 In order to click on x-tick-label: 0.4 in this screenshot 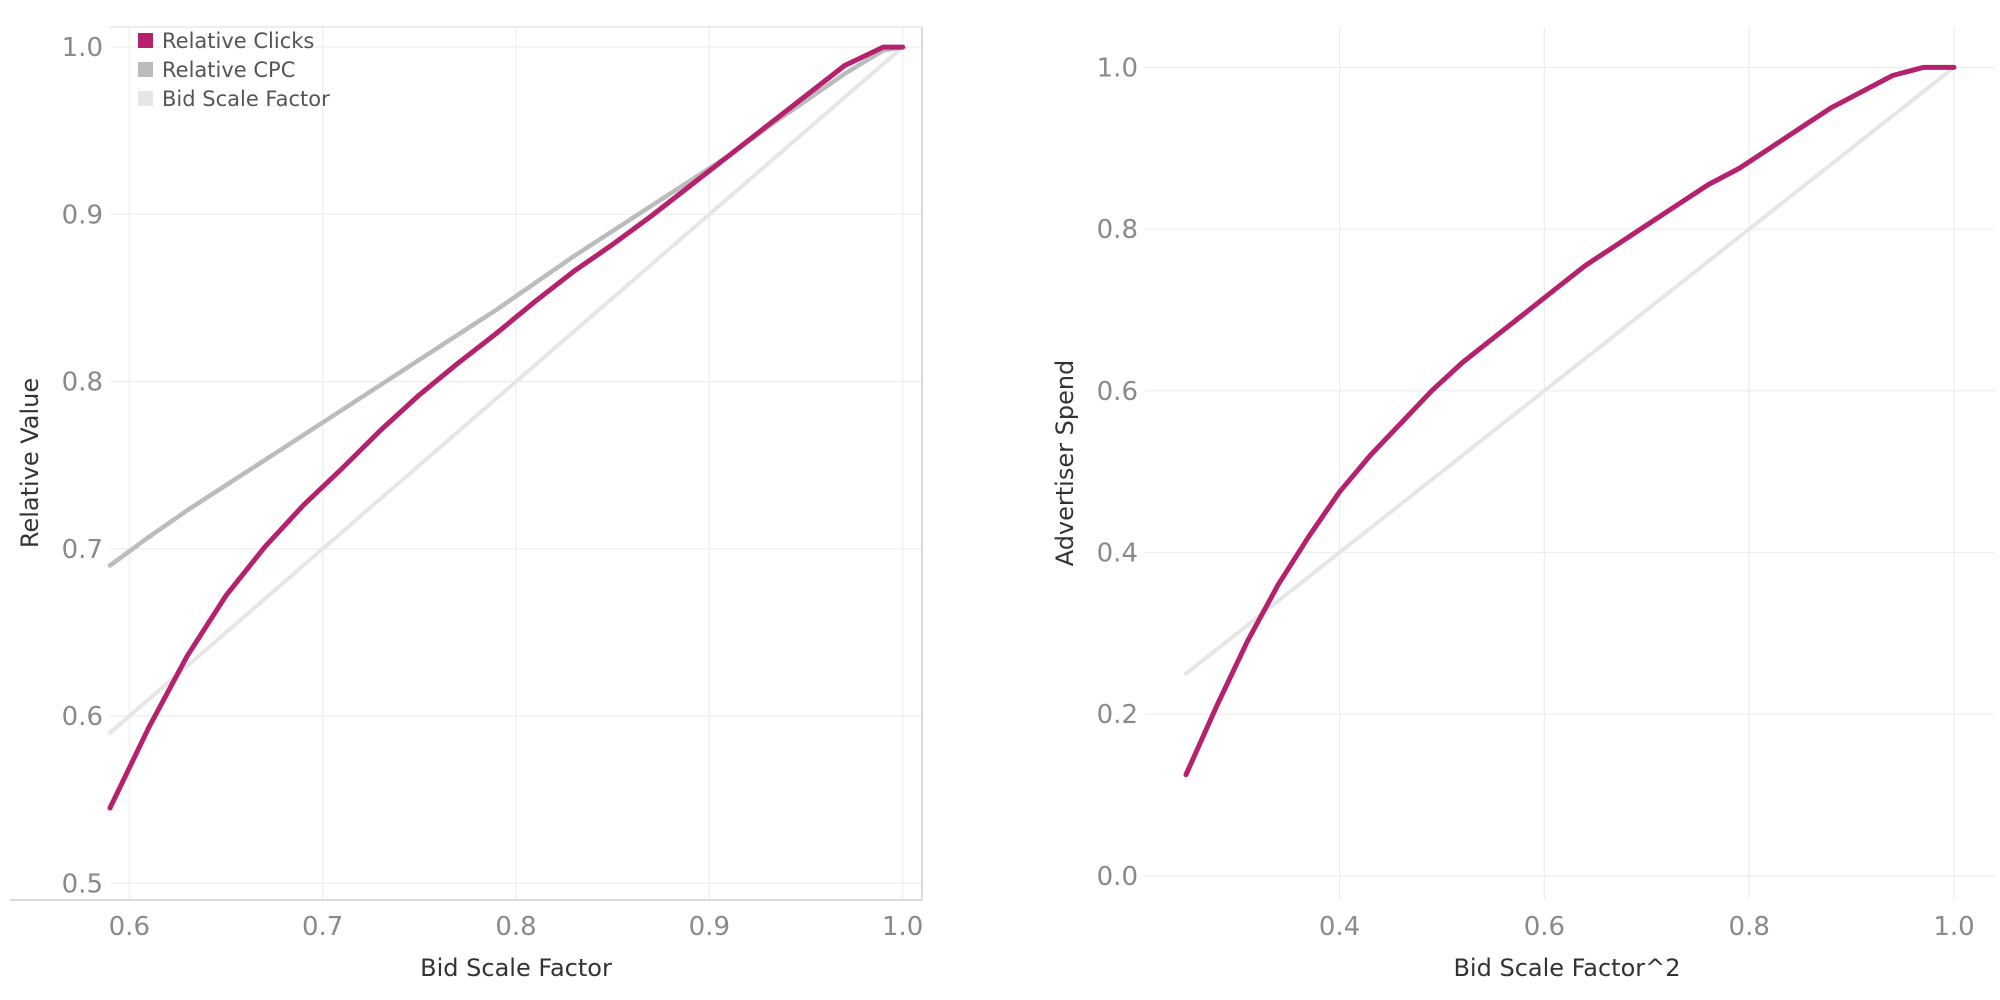, I will do `click(1339, 927)`.